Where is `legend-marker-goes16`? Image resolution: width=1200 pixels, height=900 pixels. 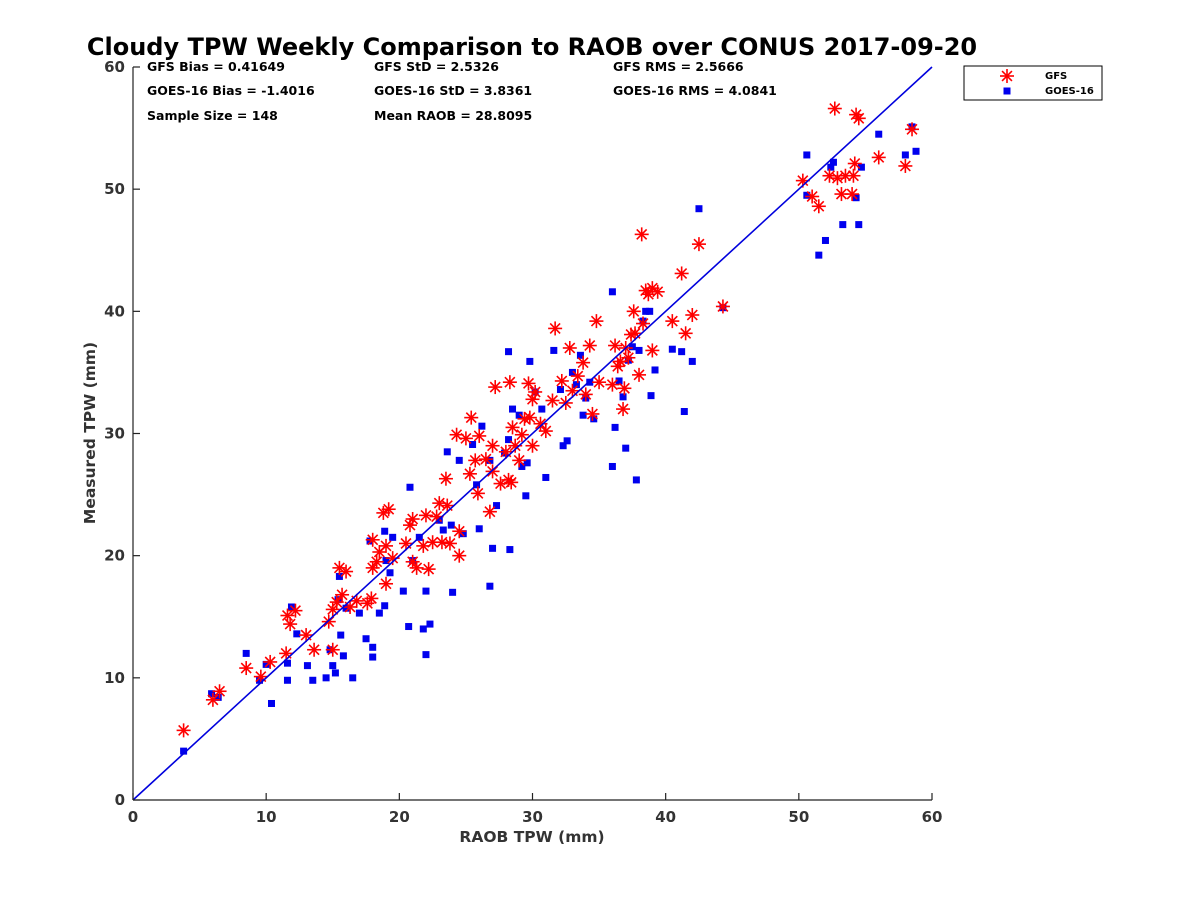 legend-marker-goes16 is located at coordinates (1007, 91).